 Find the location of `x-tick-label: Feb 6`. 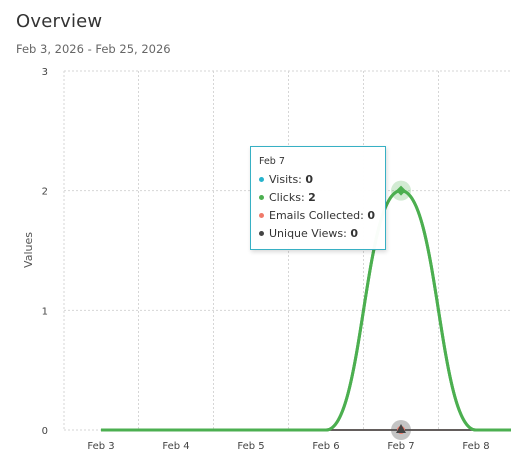

x-tick-label: Feb 6 is located at coordinates (325, 446).